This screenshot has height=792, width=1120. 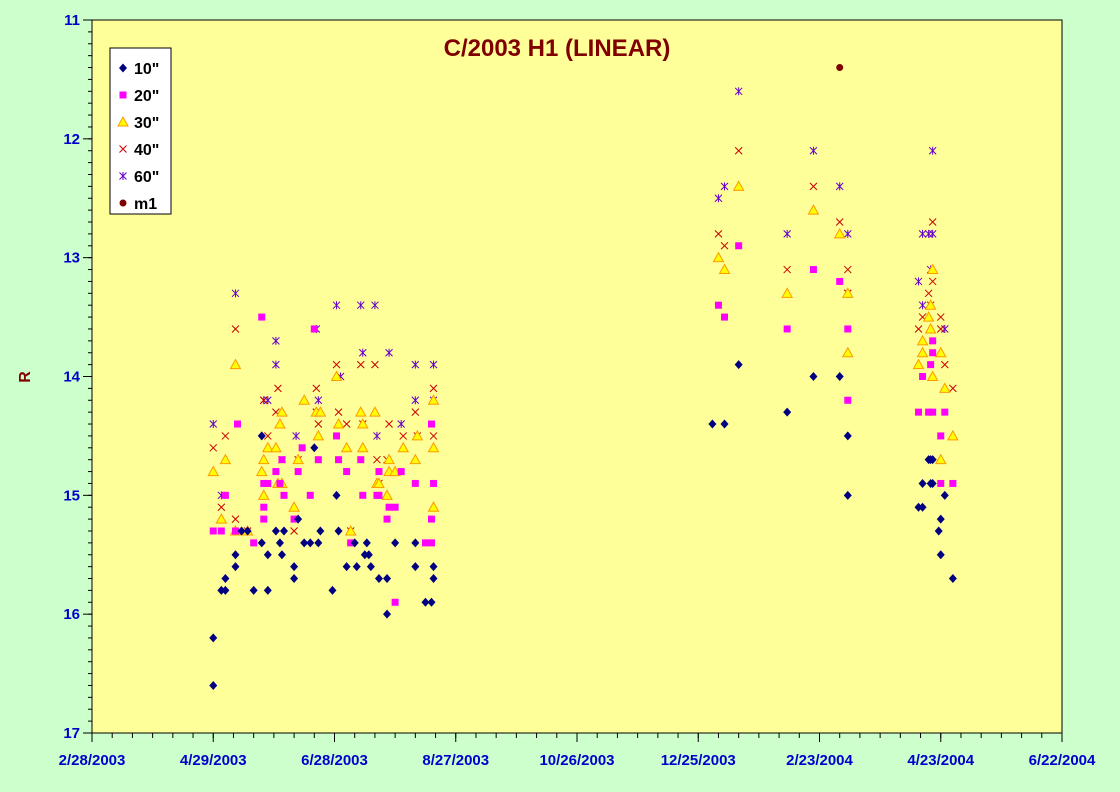 I want to click on y-tick-label: 16, so click(x=71, y=614).